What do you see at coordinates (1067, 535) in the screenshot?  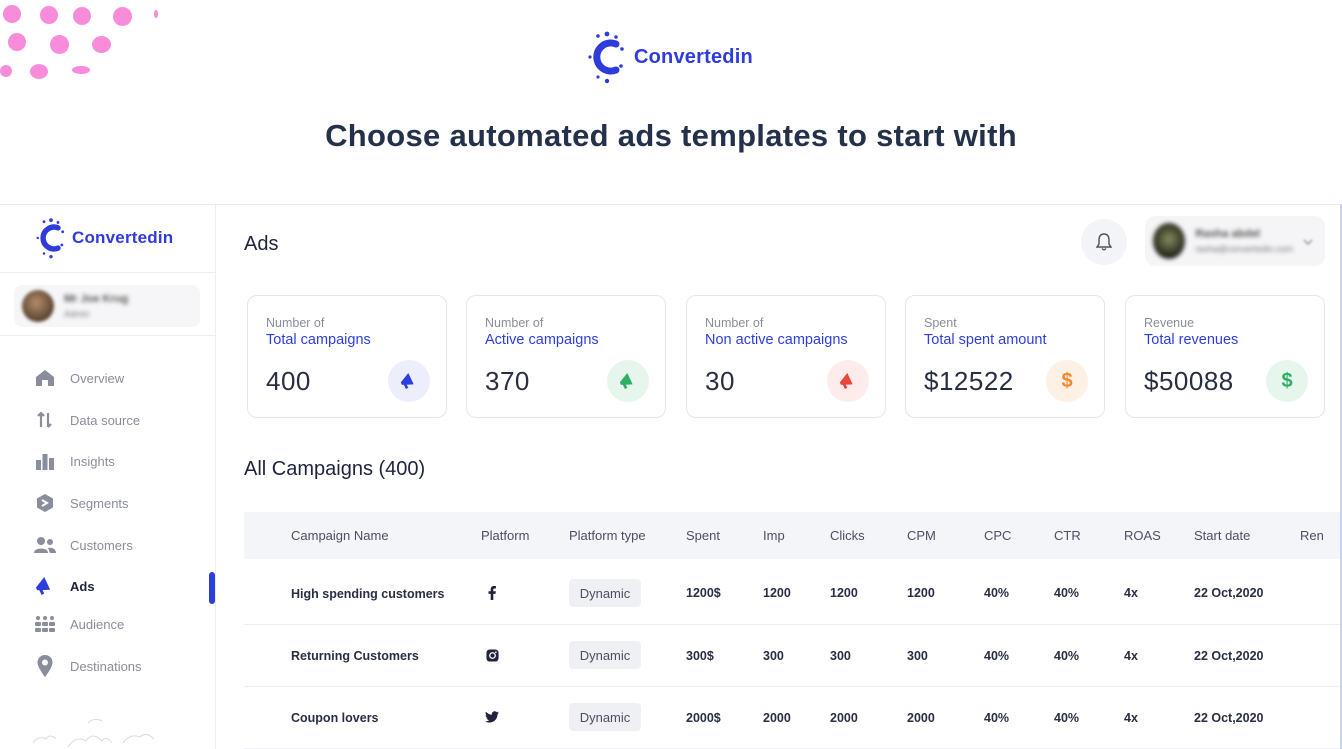 I see `column-header: CTR` at bounding box center [1067, 535].